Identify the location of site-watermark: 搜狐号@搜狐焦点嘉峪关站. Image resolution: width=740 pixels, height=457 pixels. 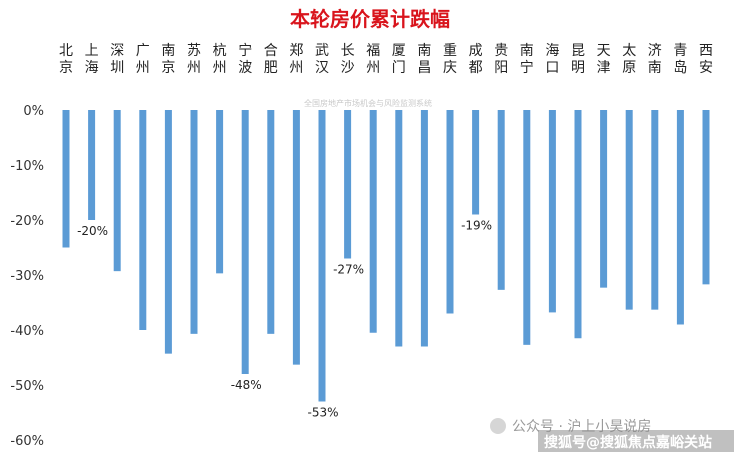
(636, 441).